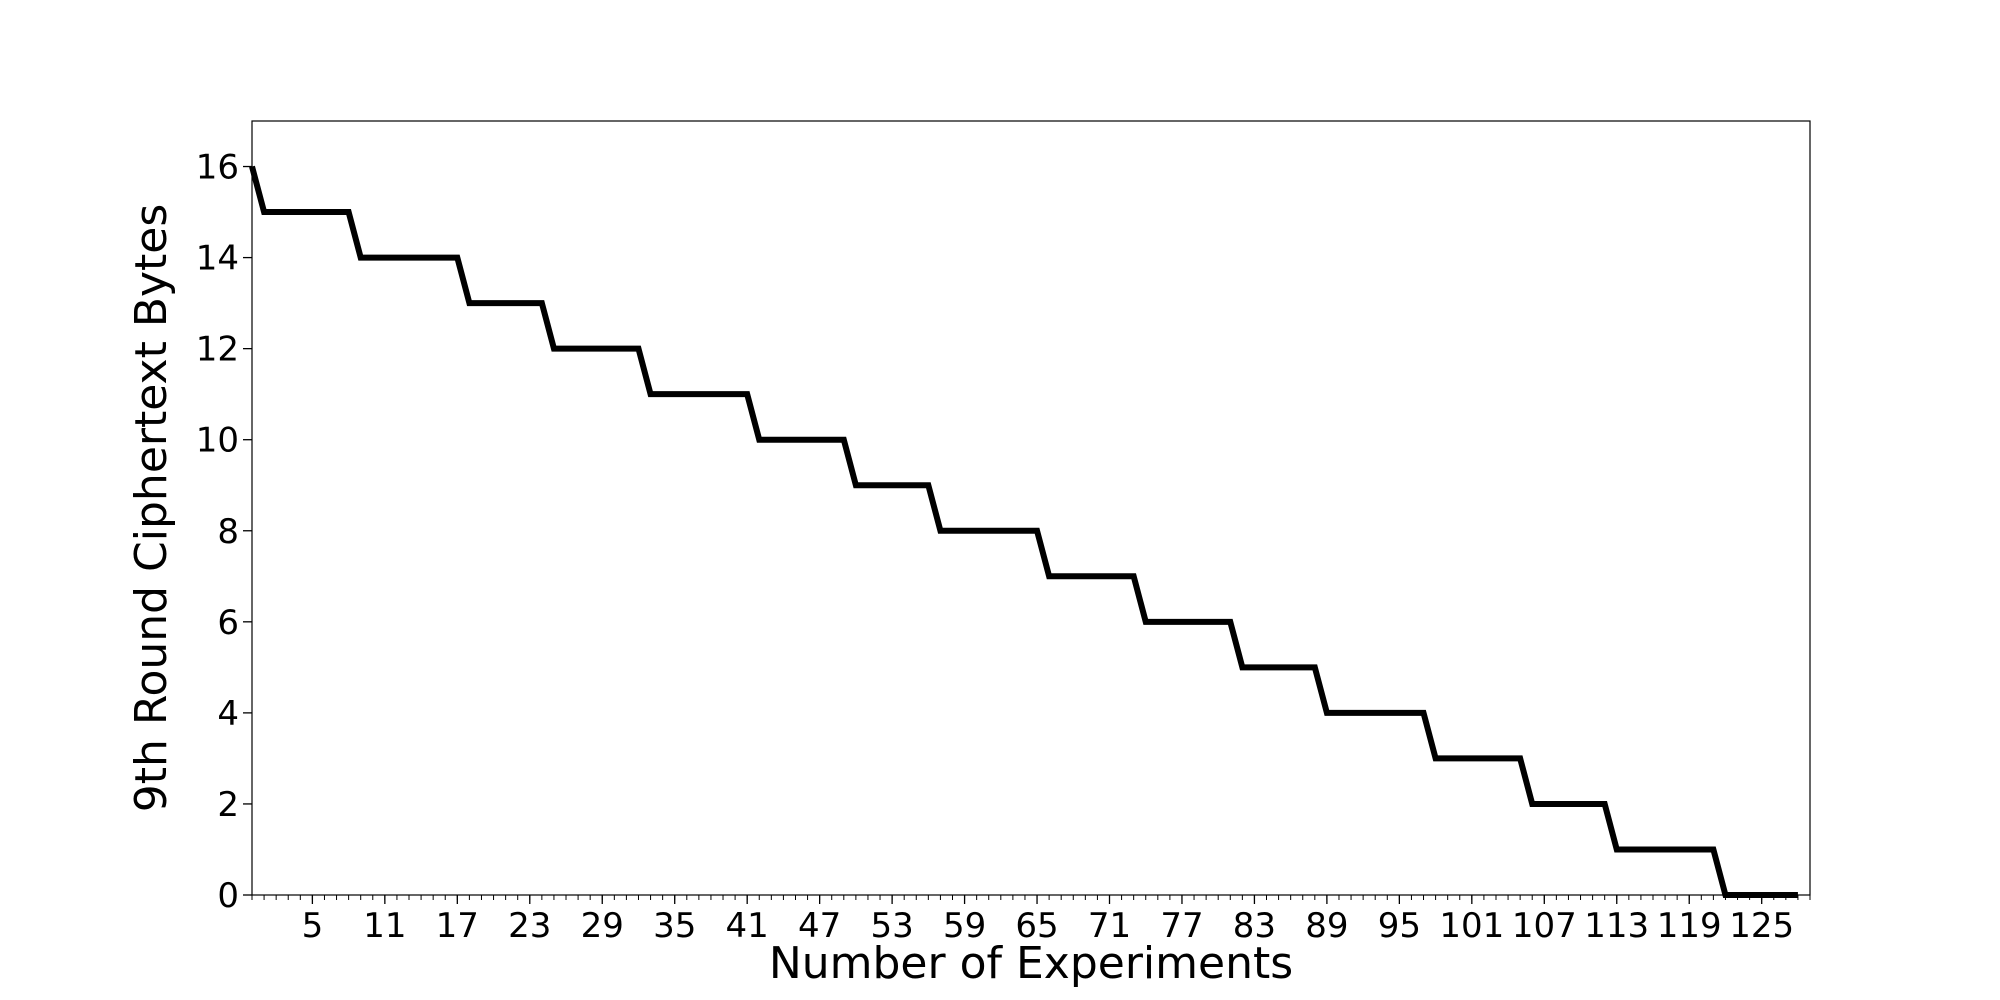  What do you see at coordinates (529, 926) in the screenshot?
I see `x-tick-label: 23` at bounding box center [529, 926].